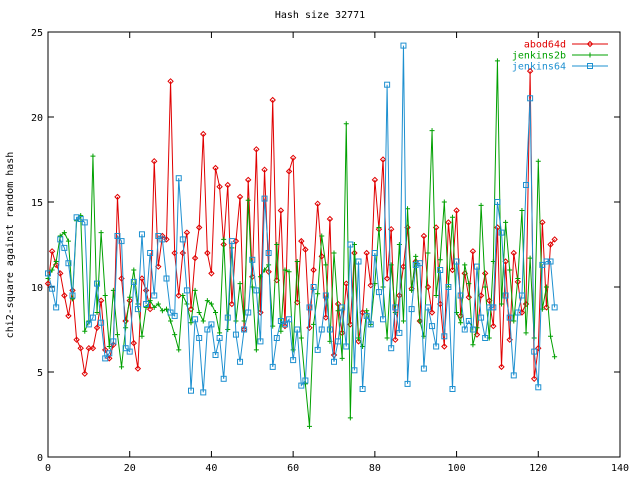 The height and width of the screenshot is (480, 640). What do you see at coordinates (590, 66) in the screenshot?
I see `legend-marker-jenkins64` at bounding box center [590, 66].